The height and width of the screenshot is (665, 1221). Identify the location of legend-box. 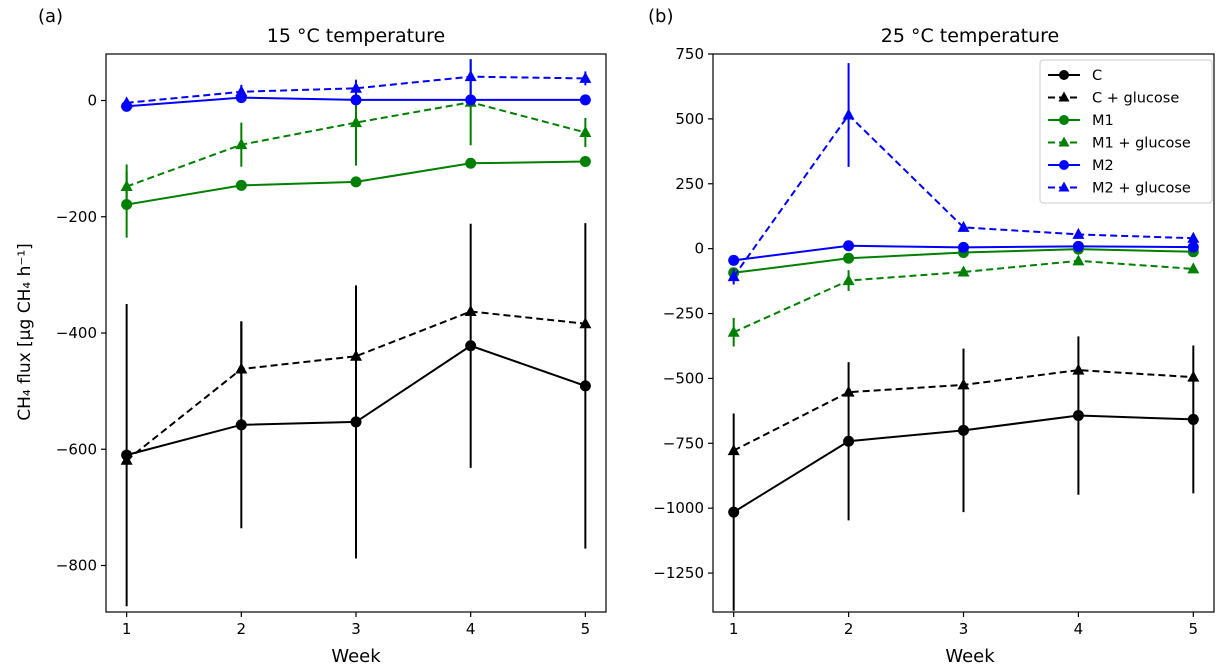
(1126, 131).